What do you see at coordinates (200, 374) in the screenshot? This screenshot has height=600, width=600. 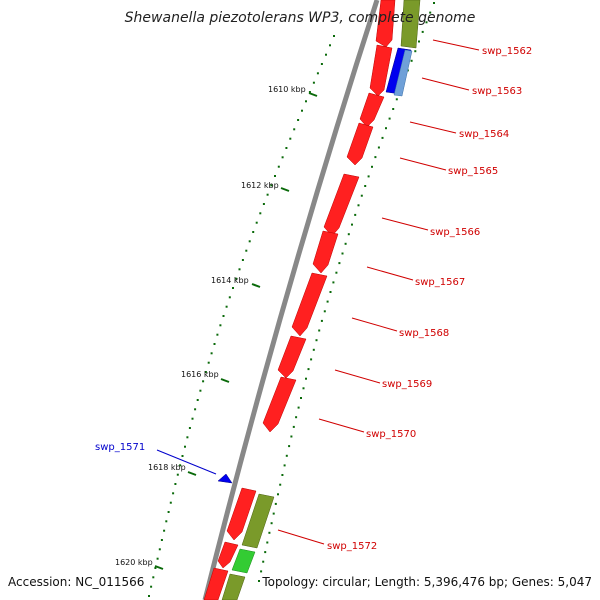 I see `tick-label: 1616 kbp` at bounding box center [200, 374].